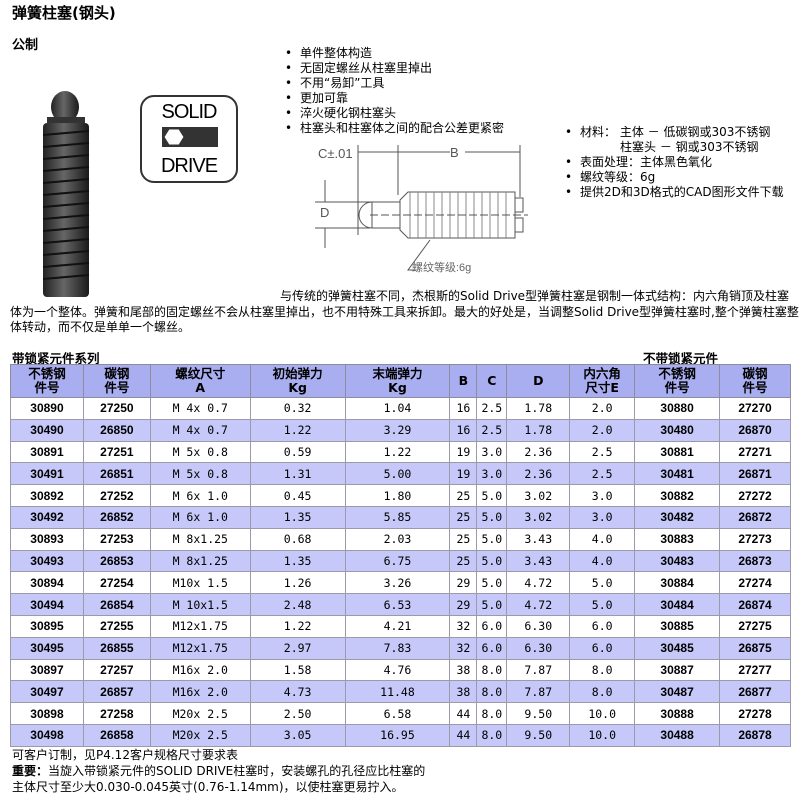 This screenshot has width=807, height=806. What do you see at coordinates (602, 626) in the screenshot?
I see `table-cell: 6.0` at bounding box center [602, 626].